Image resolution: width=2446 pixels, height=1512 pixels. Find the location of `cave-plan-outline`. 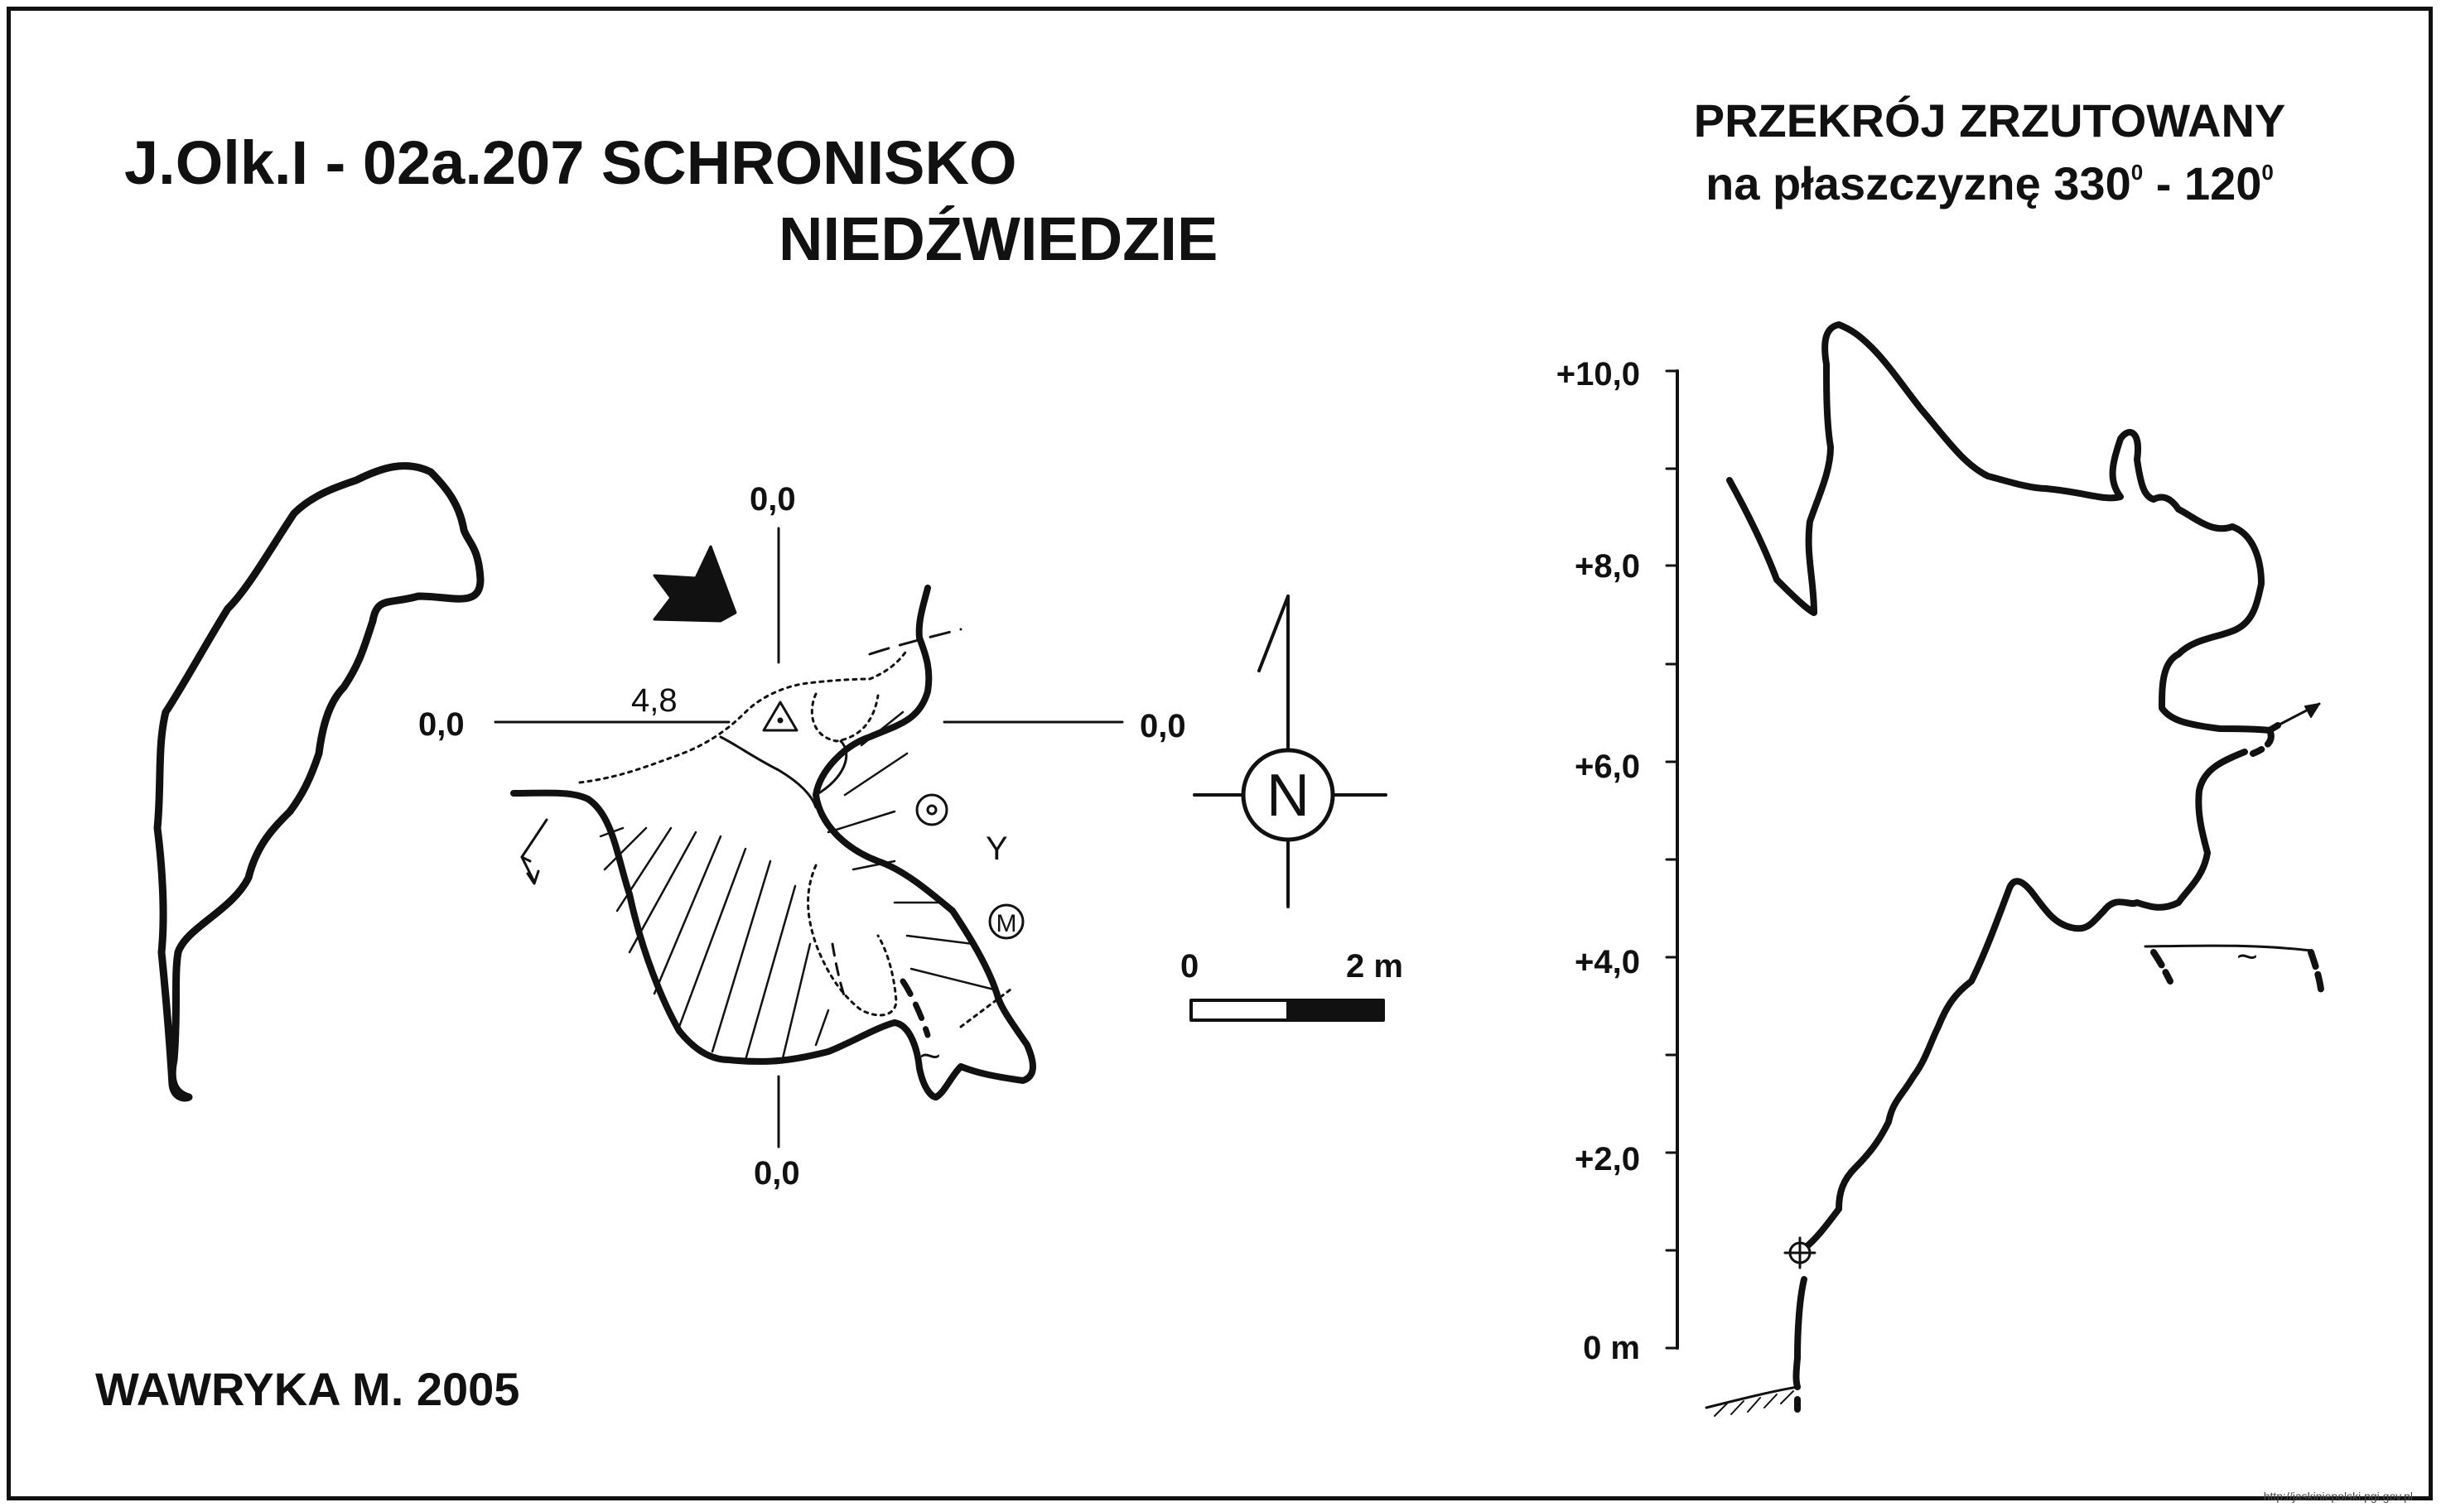

cave-plan-outline is located at coordinates (773, 842).